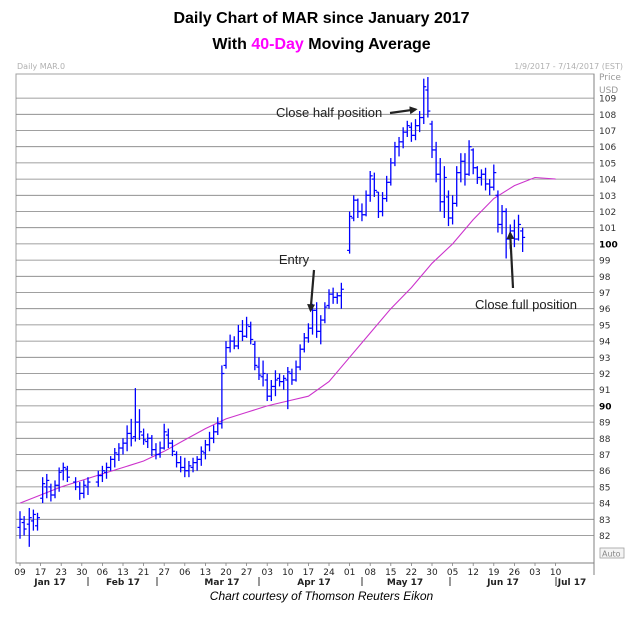 The height and width of the screenshot is (621, 643). What do you see at coordinates (20, 573) in the screenshot?
I see `x-tick-label: 09` at bounding box center [20, 573].